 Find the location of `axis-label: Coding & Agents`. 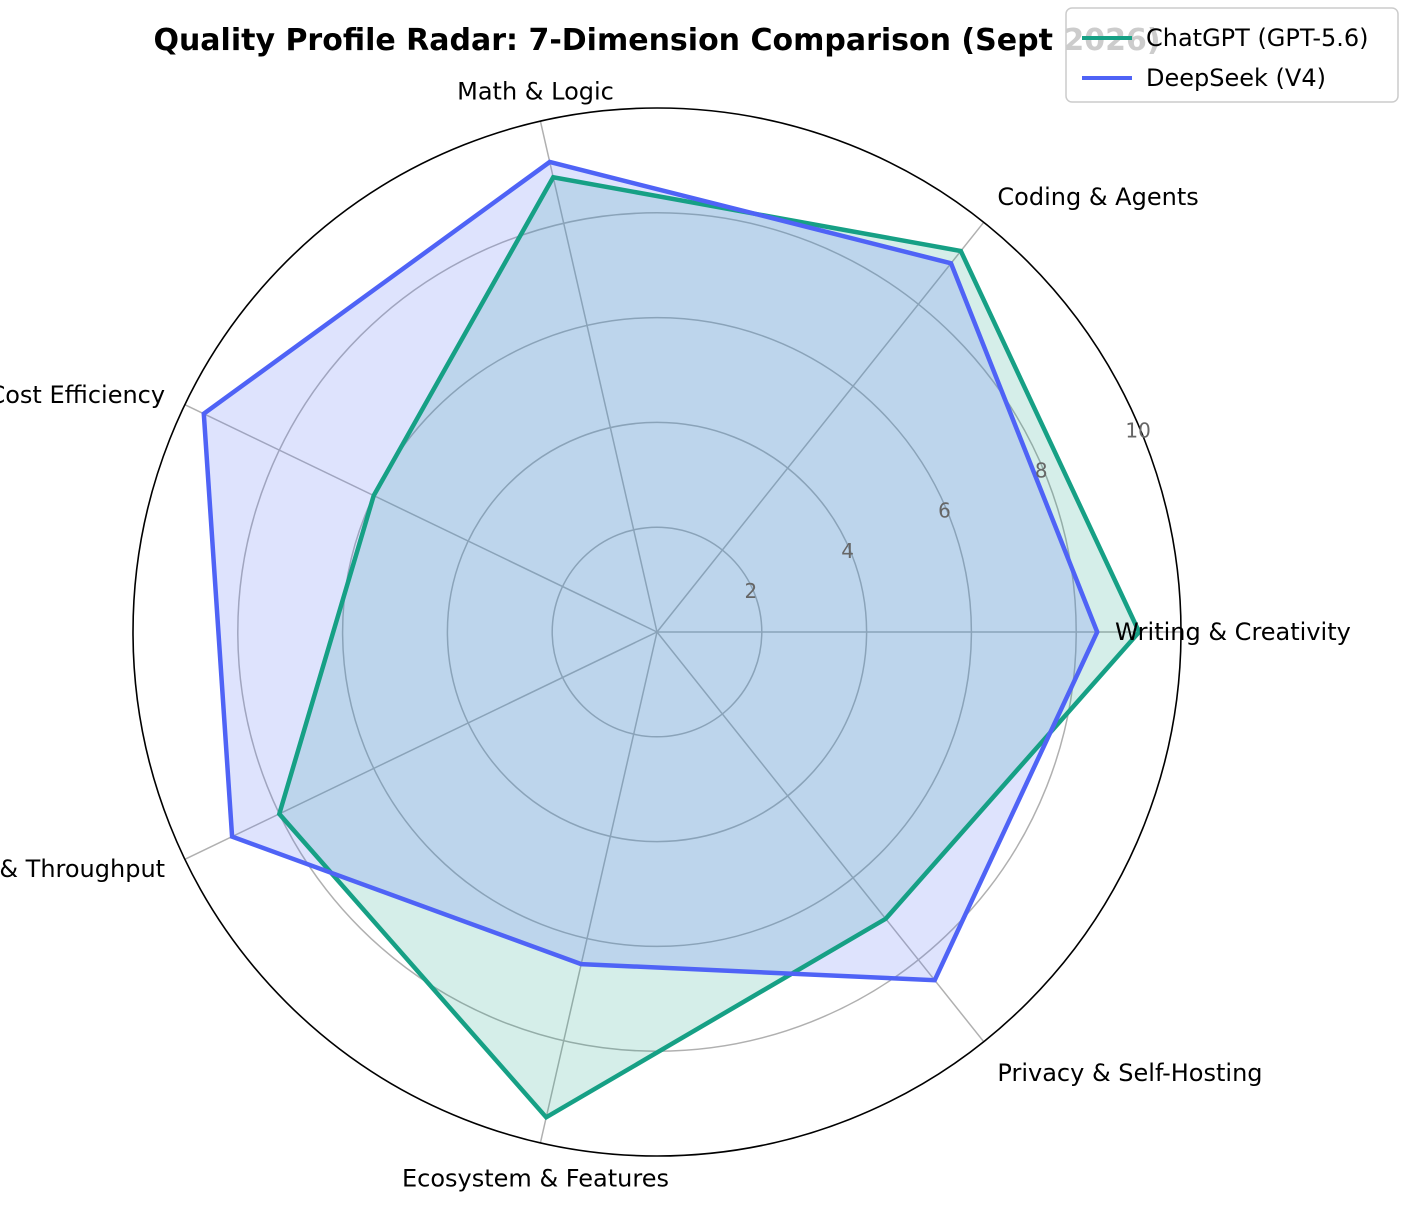

axis-label: Coding & Agents is located at coordinates (1097, 197).